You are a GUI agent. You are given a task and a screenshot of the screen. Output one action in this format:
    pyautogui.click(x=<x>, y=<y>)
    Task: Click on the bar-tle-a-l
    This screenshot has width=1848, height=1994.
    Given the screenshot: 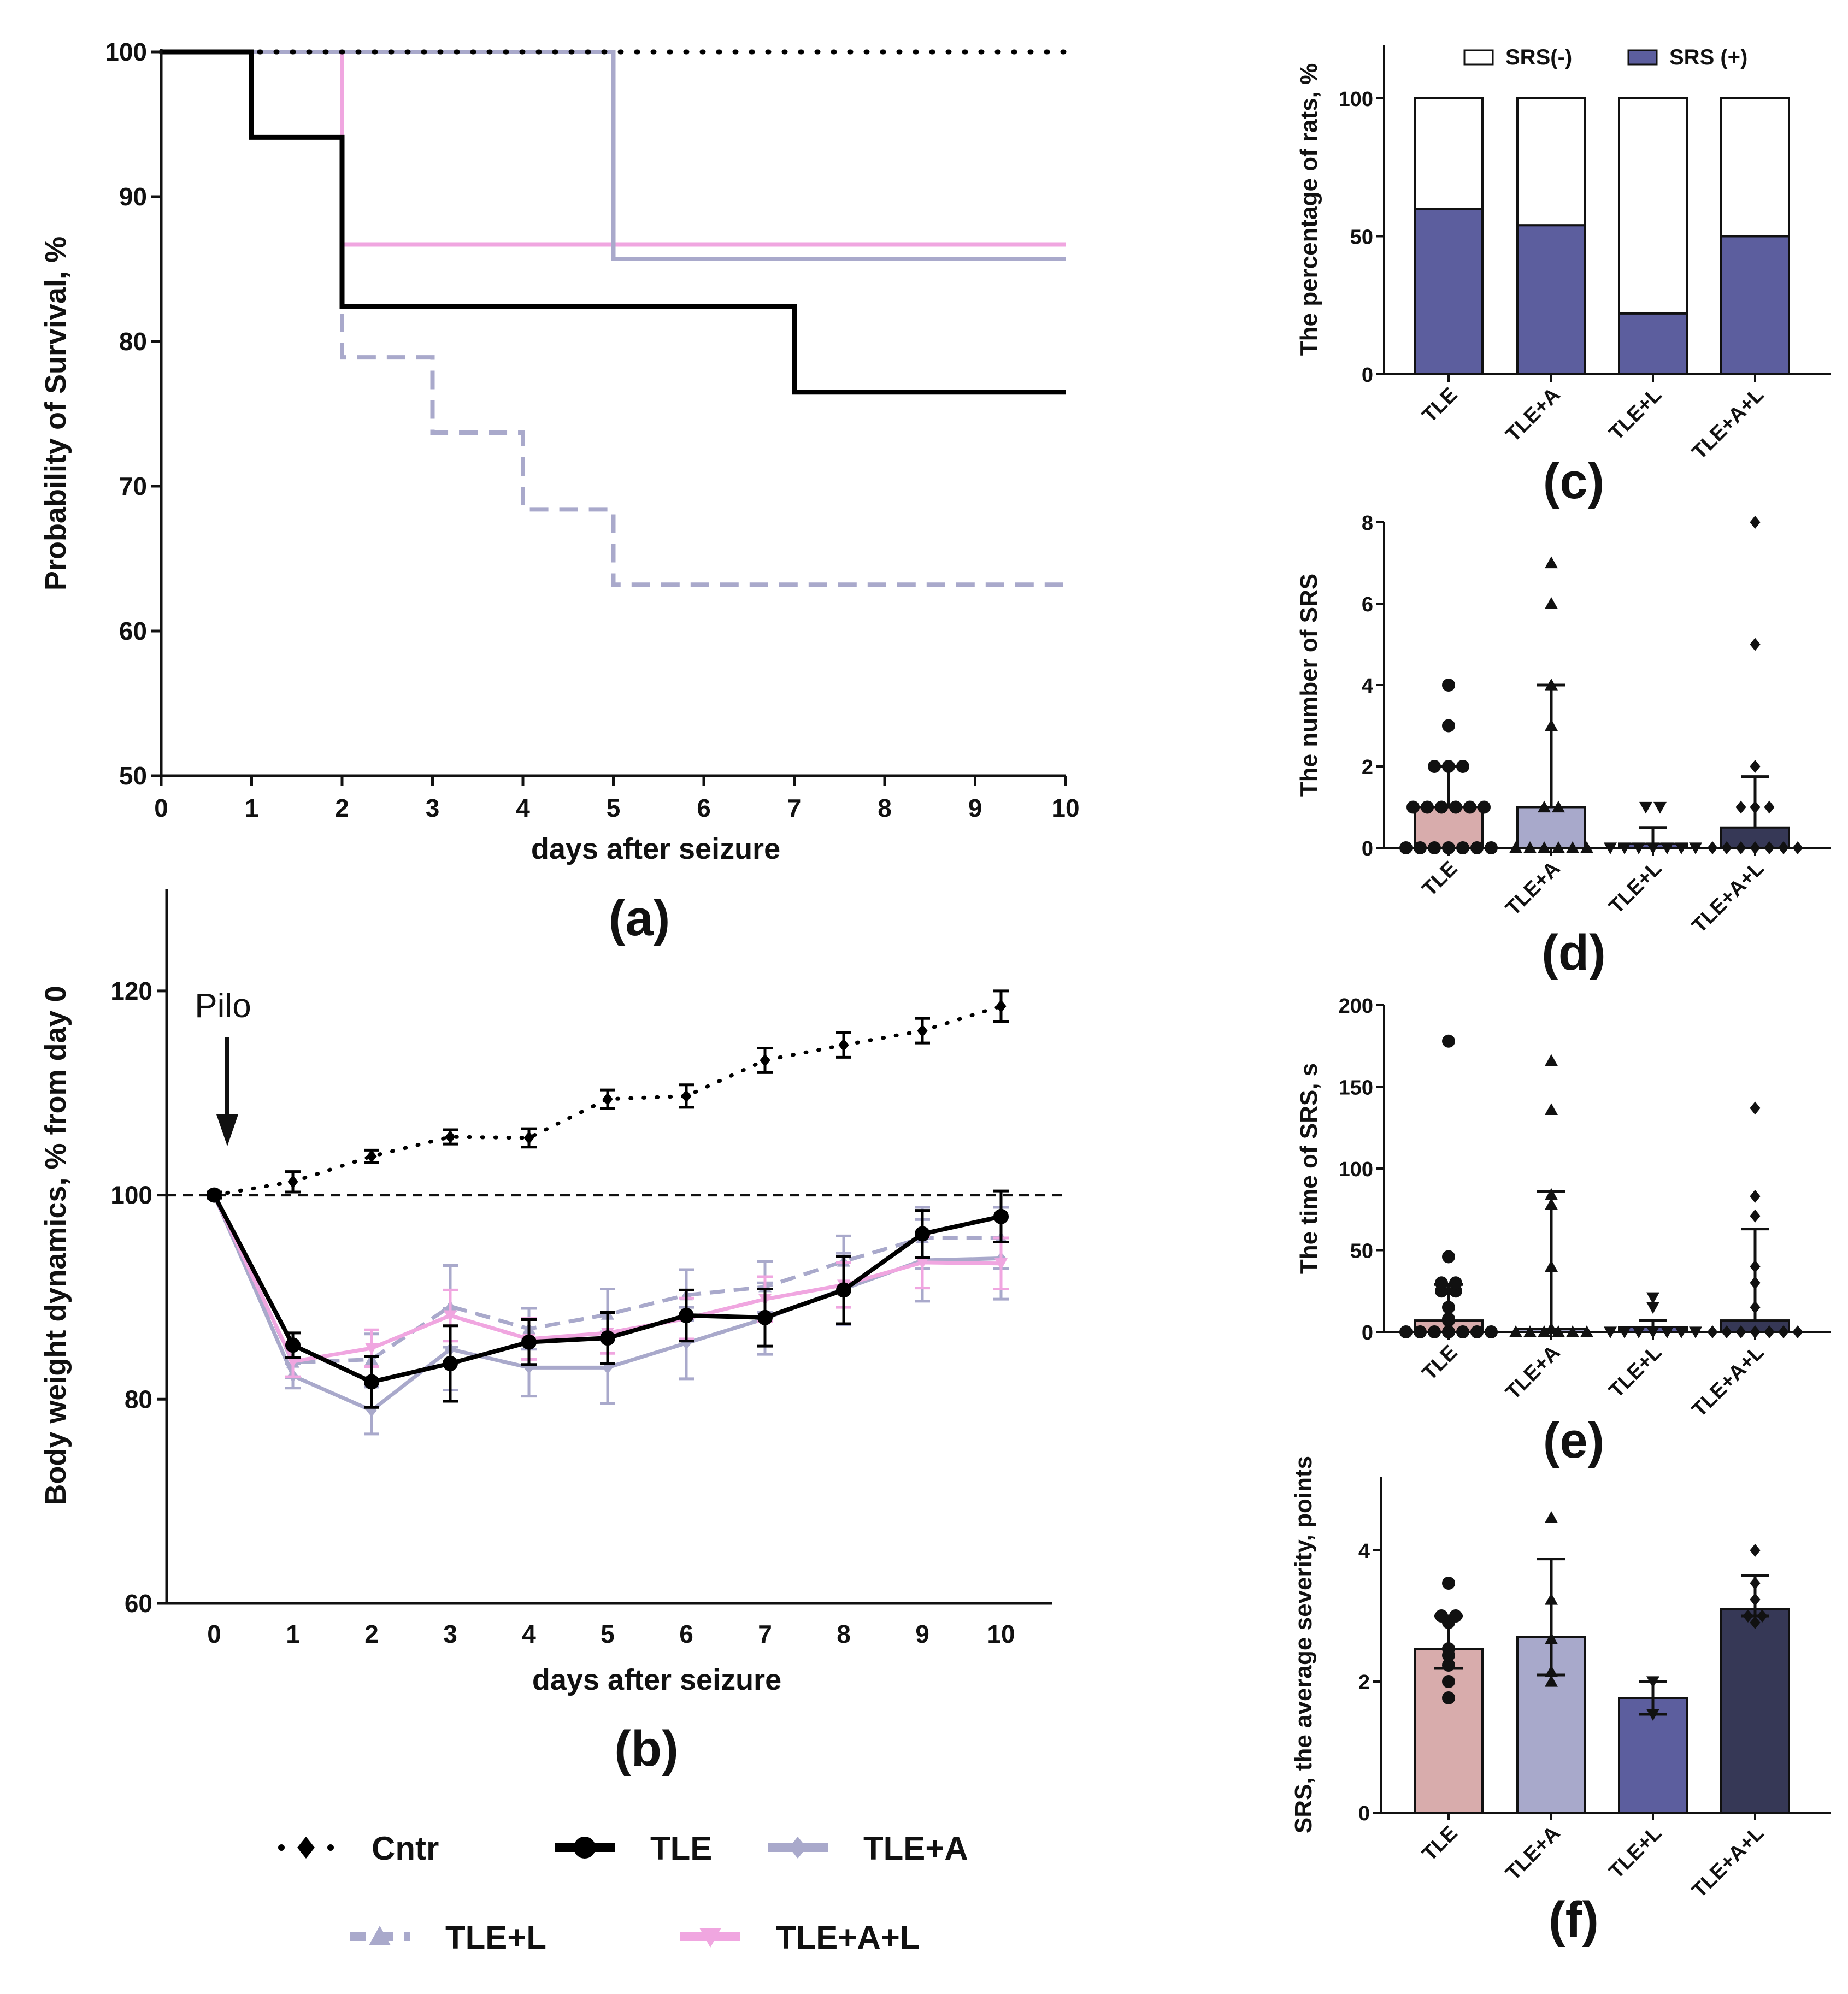 What is the action you would take?
    pyautogui.click(x=1755, y=1711)
    